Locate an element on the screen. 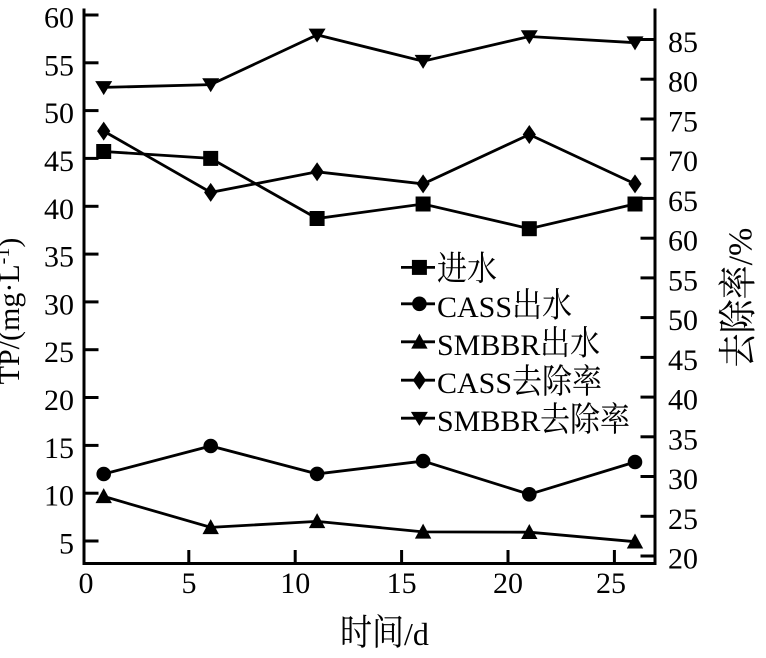 Image resolution: width=766 pixels, height=658 pixels. svg-text: 85 is located at coordinates (683, 42).